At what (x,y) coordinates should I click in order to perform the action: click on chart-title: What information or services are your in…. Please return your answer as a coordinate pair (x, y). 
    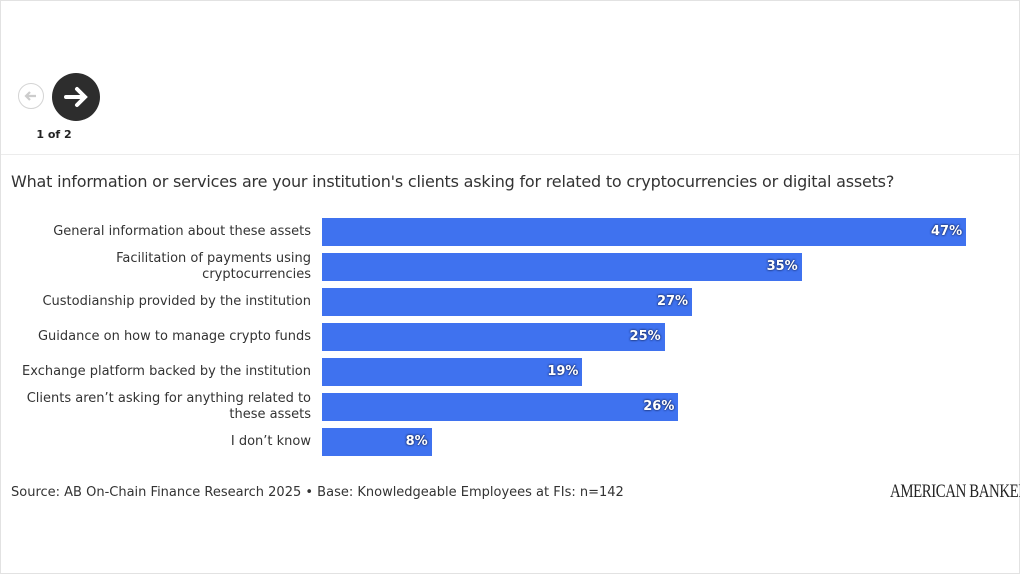
    Looking at the image, I should click on (453, 181).